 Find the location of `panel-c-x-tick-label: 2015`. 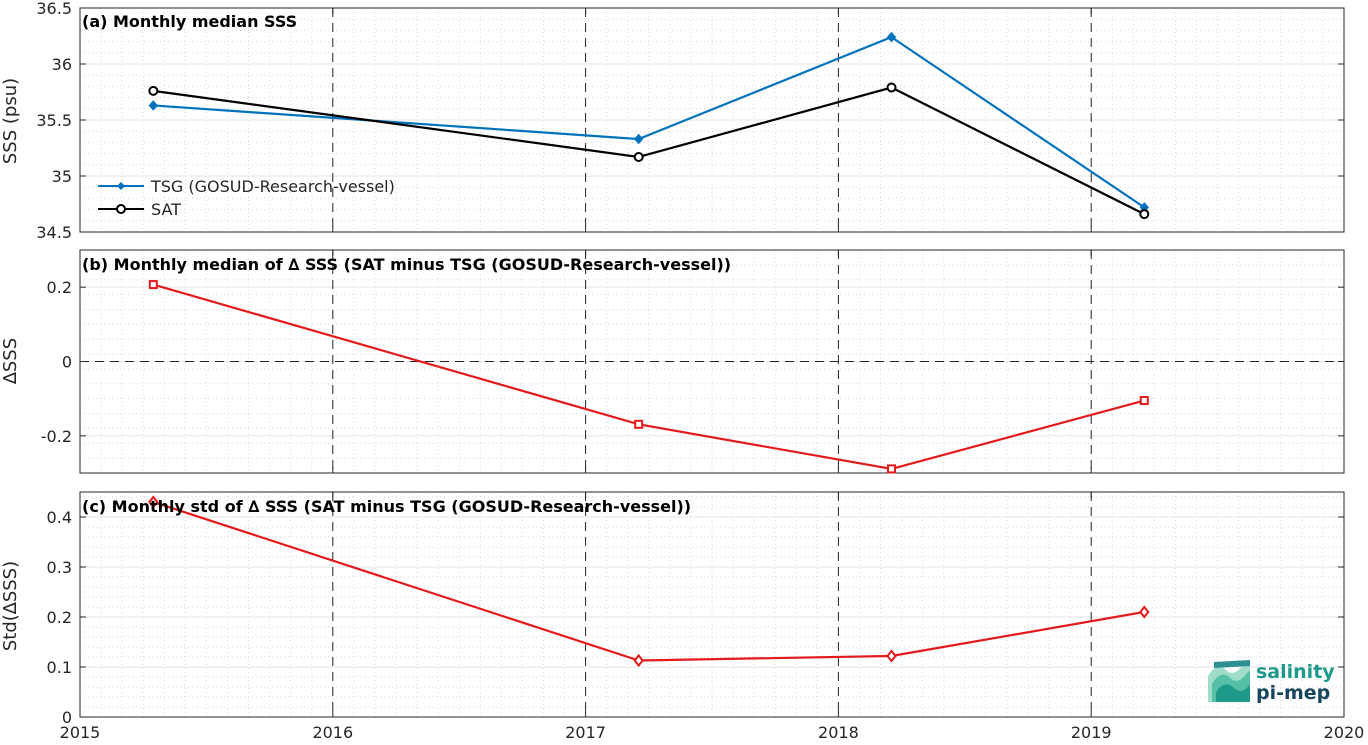

panel-c-x-tick-label: 2015 is located at coordinates (80, 732).